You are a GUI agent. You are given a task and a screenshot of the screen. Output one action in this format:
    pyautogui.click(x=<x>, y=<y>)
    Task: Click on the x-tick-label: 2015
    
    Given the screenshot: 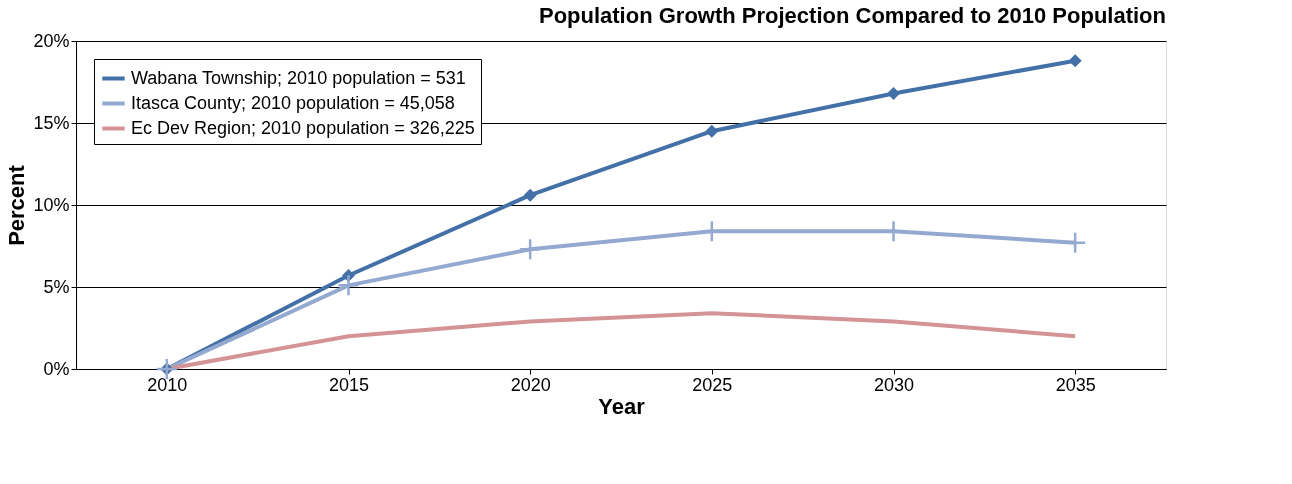 What is the action you would take?
    pyautogui.click(x=349, y=384)
    